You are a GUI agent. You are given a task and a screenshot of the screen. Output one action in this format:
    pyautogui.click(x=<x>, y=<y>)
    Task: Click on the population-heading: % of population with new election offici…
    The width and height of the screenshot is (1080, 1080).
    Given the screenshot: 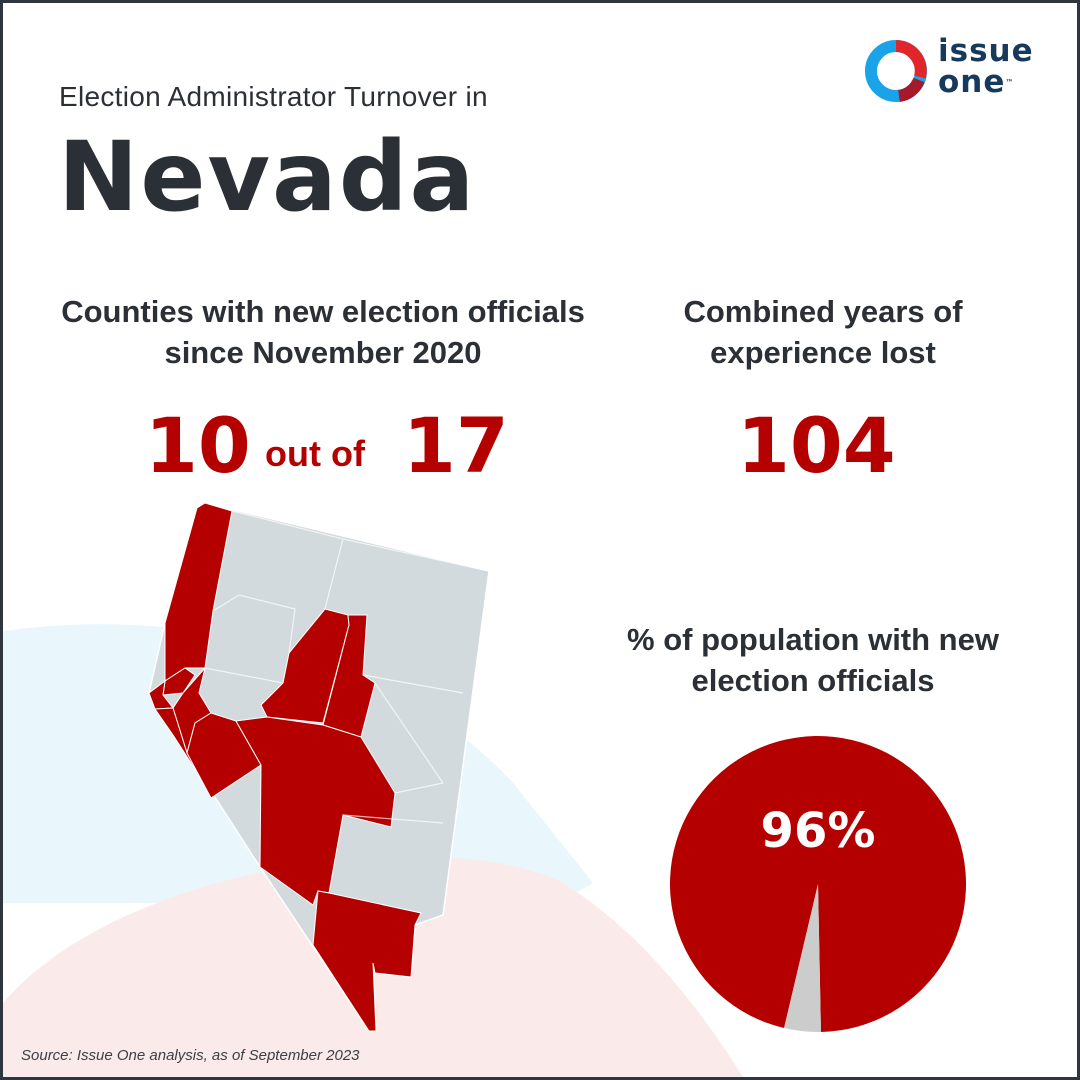 What is the action you would take?
    pyautogui.click(x=813, y=660)
    